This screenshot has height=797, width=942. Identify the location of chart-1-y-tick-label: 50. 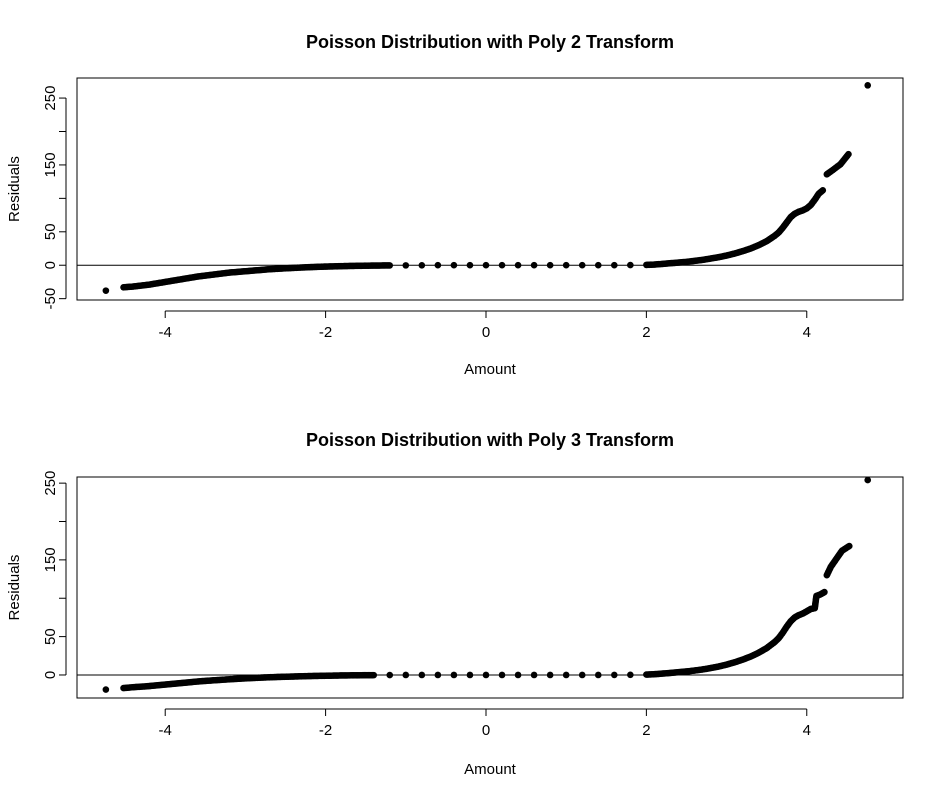
(50, 231).